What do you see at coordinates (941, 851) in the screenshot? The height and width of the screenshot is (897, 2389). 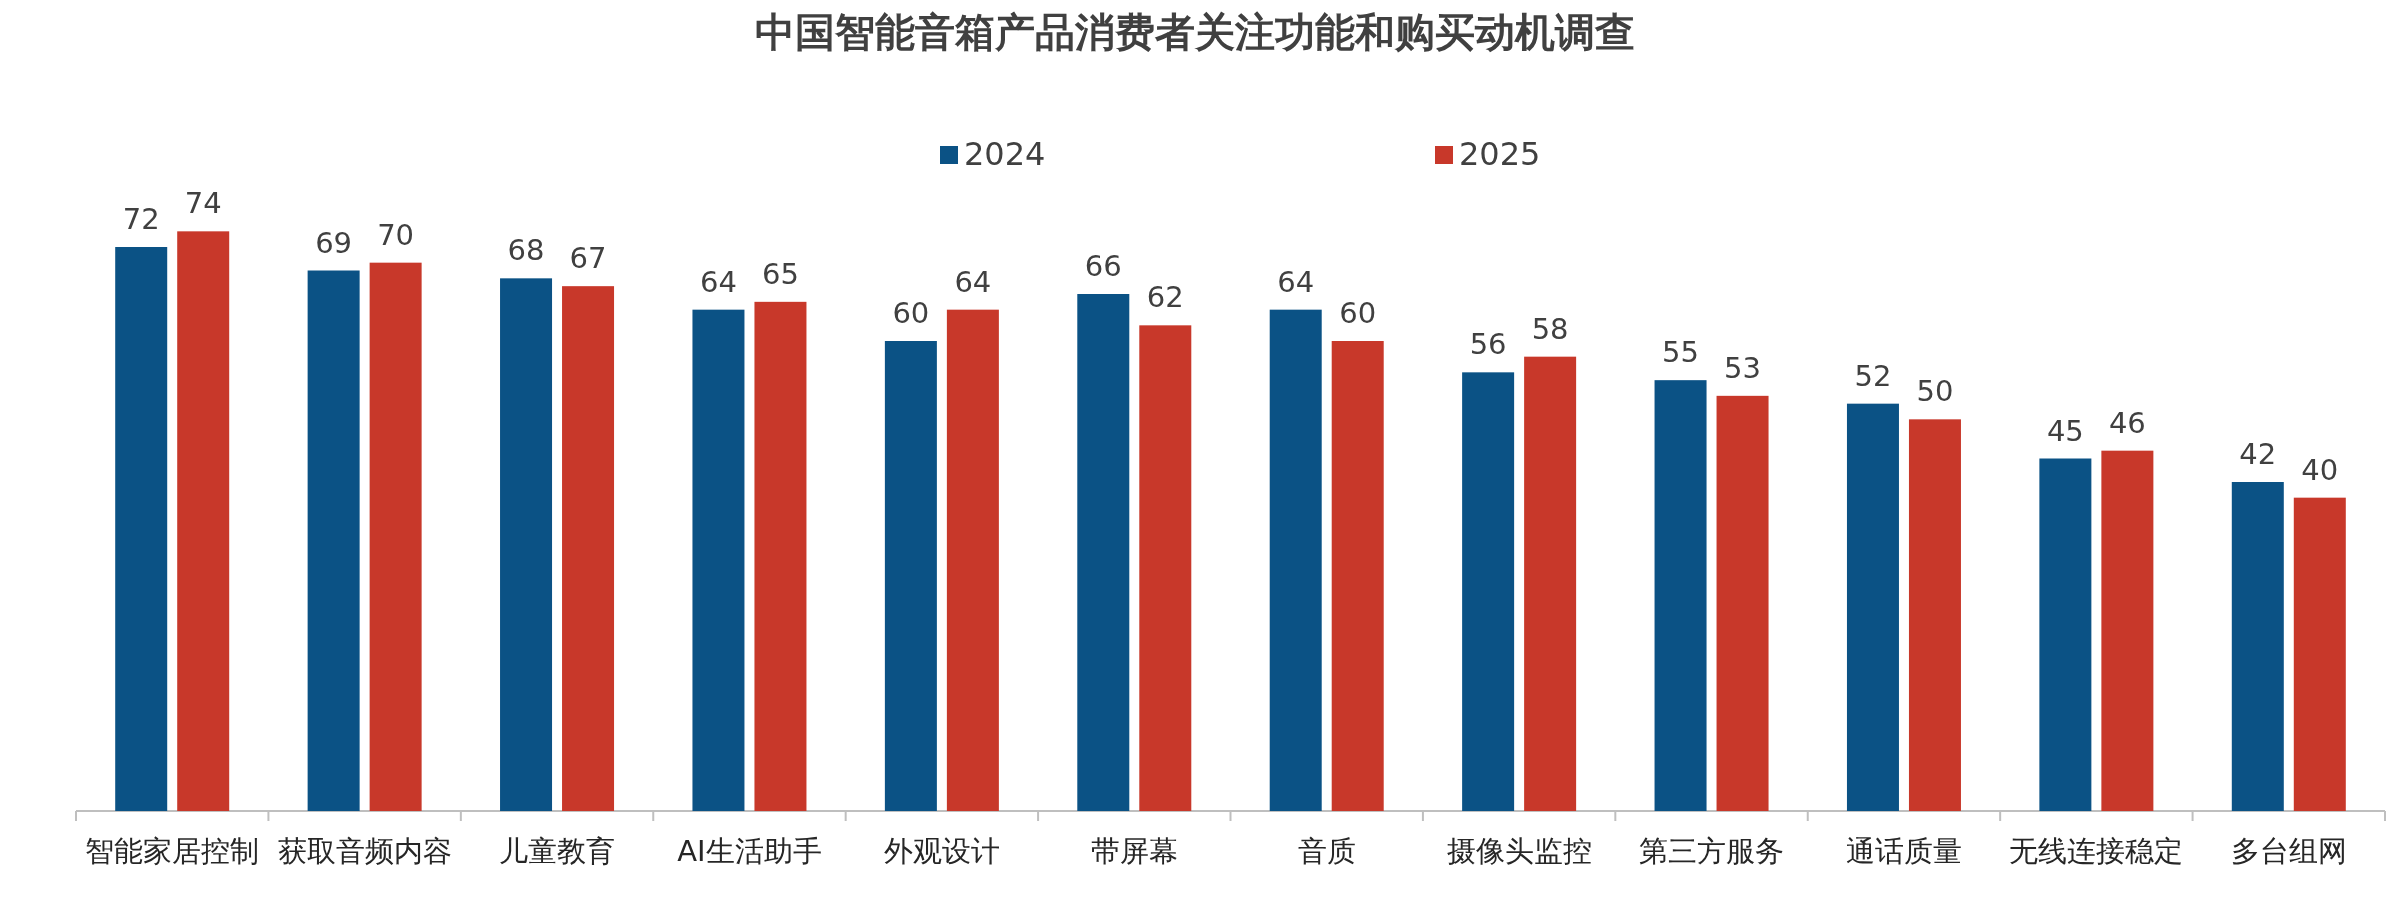 I see `x-tick-label: 外观设计` at bounding box center [941, 851].